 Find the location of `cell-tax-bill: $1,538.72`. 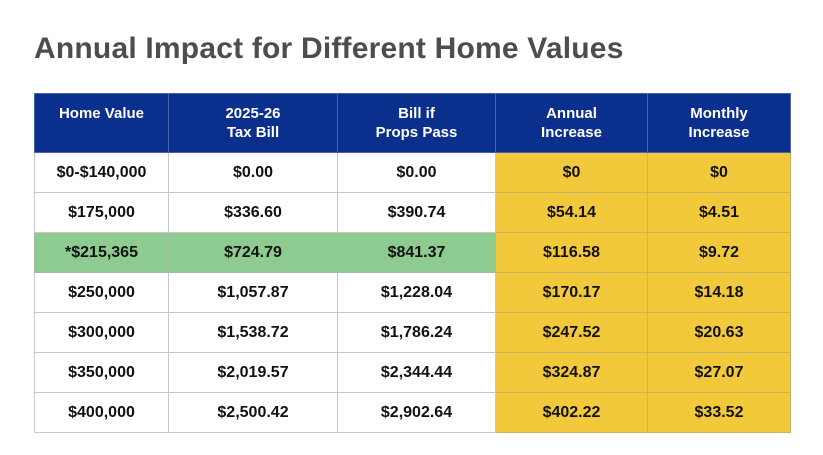

cell-tax-bill: $1,538.72 is located at coordinates (253, 332).